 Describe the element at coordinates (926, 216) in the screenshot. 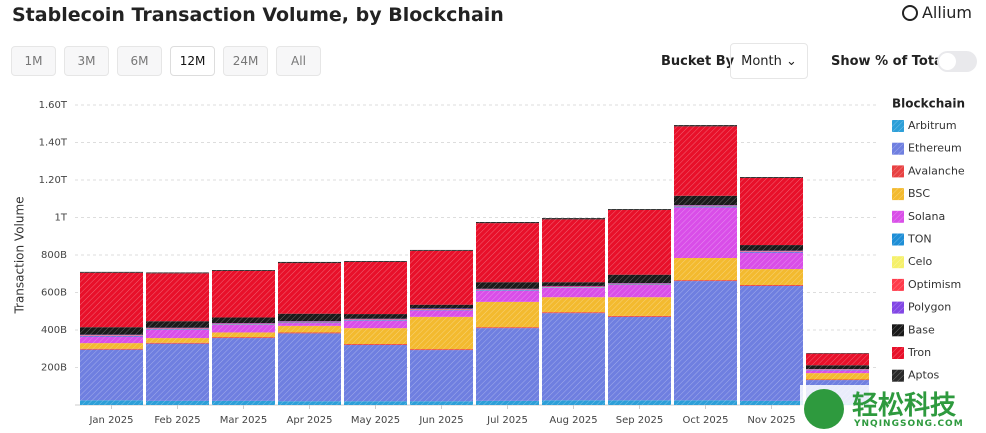

I see `legend-label: Solana` at that location.